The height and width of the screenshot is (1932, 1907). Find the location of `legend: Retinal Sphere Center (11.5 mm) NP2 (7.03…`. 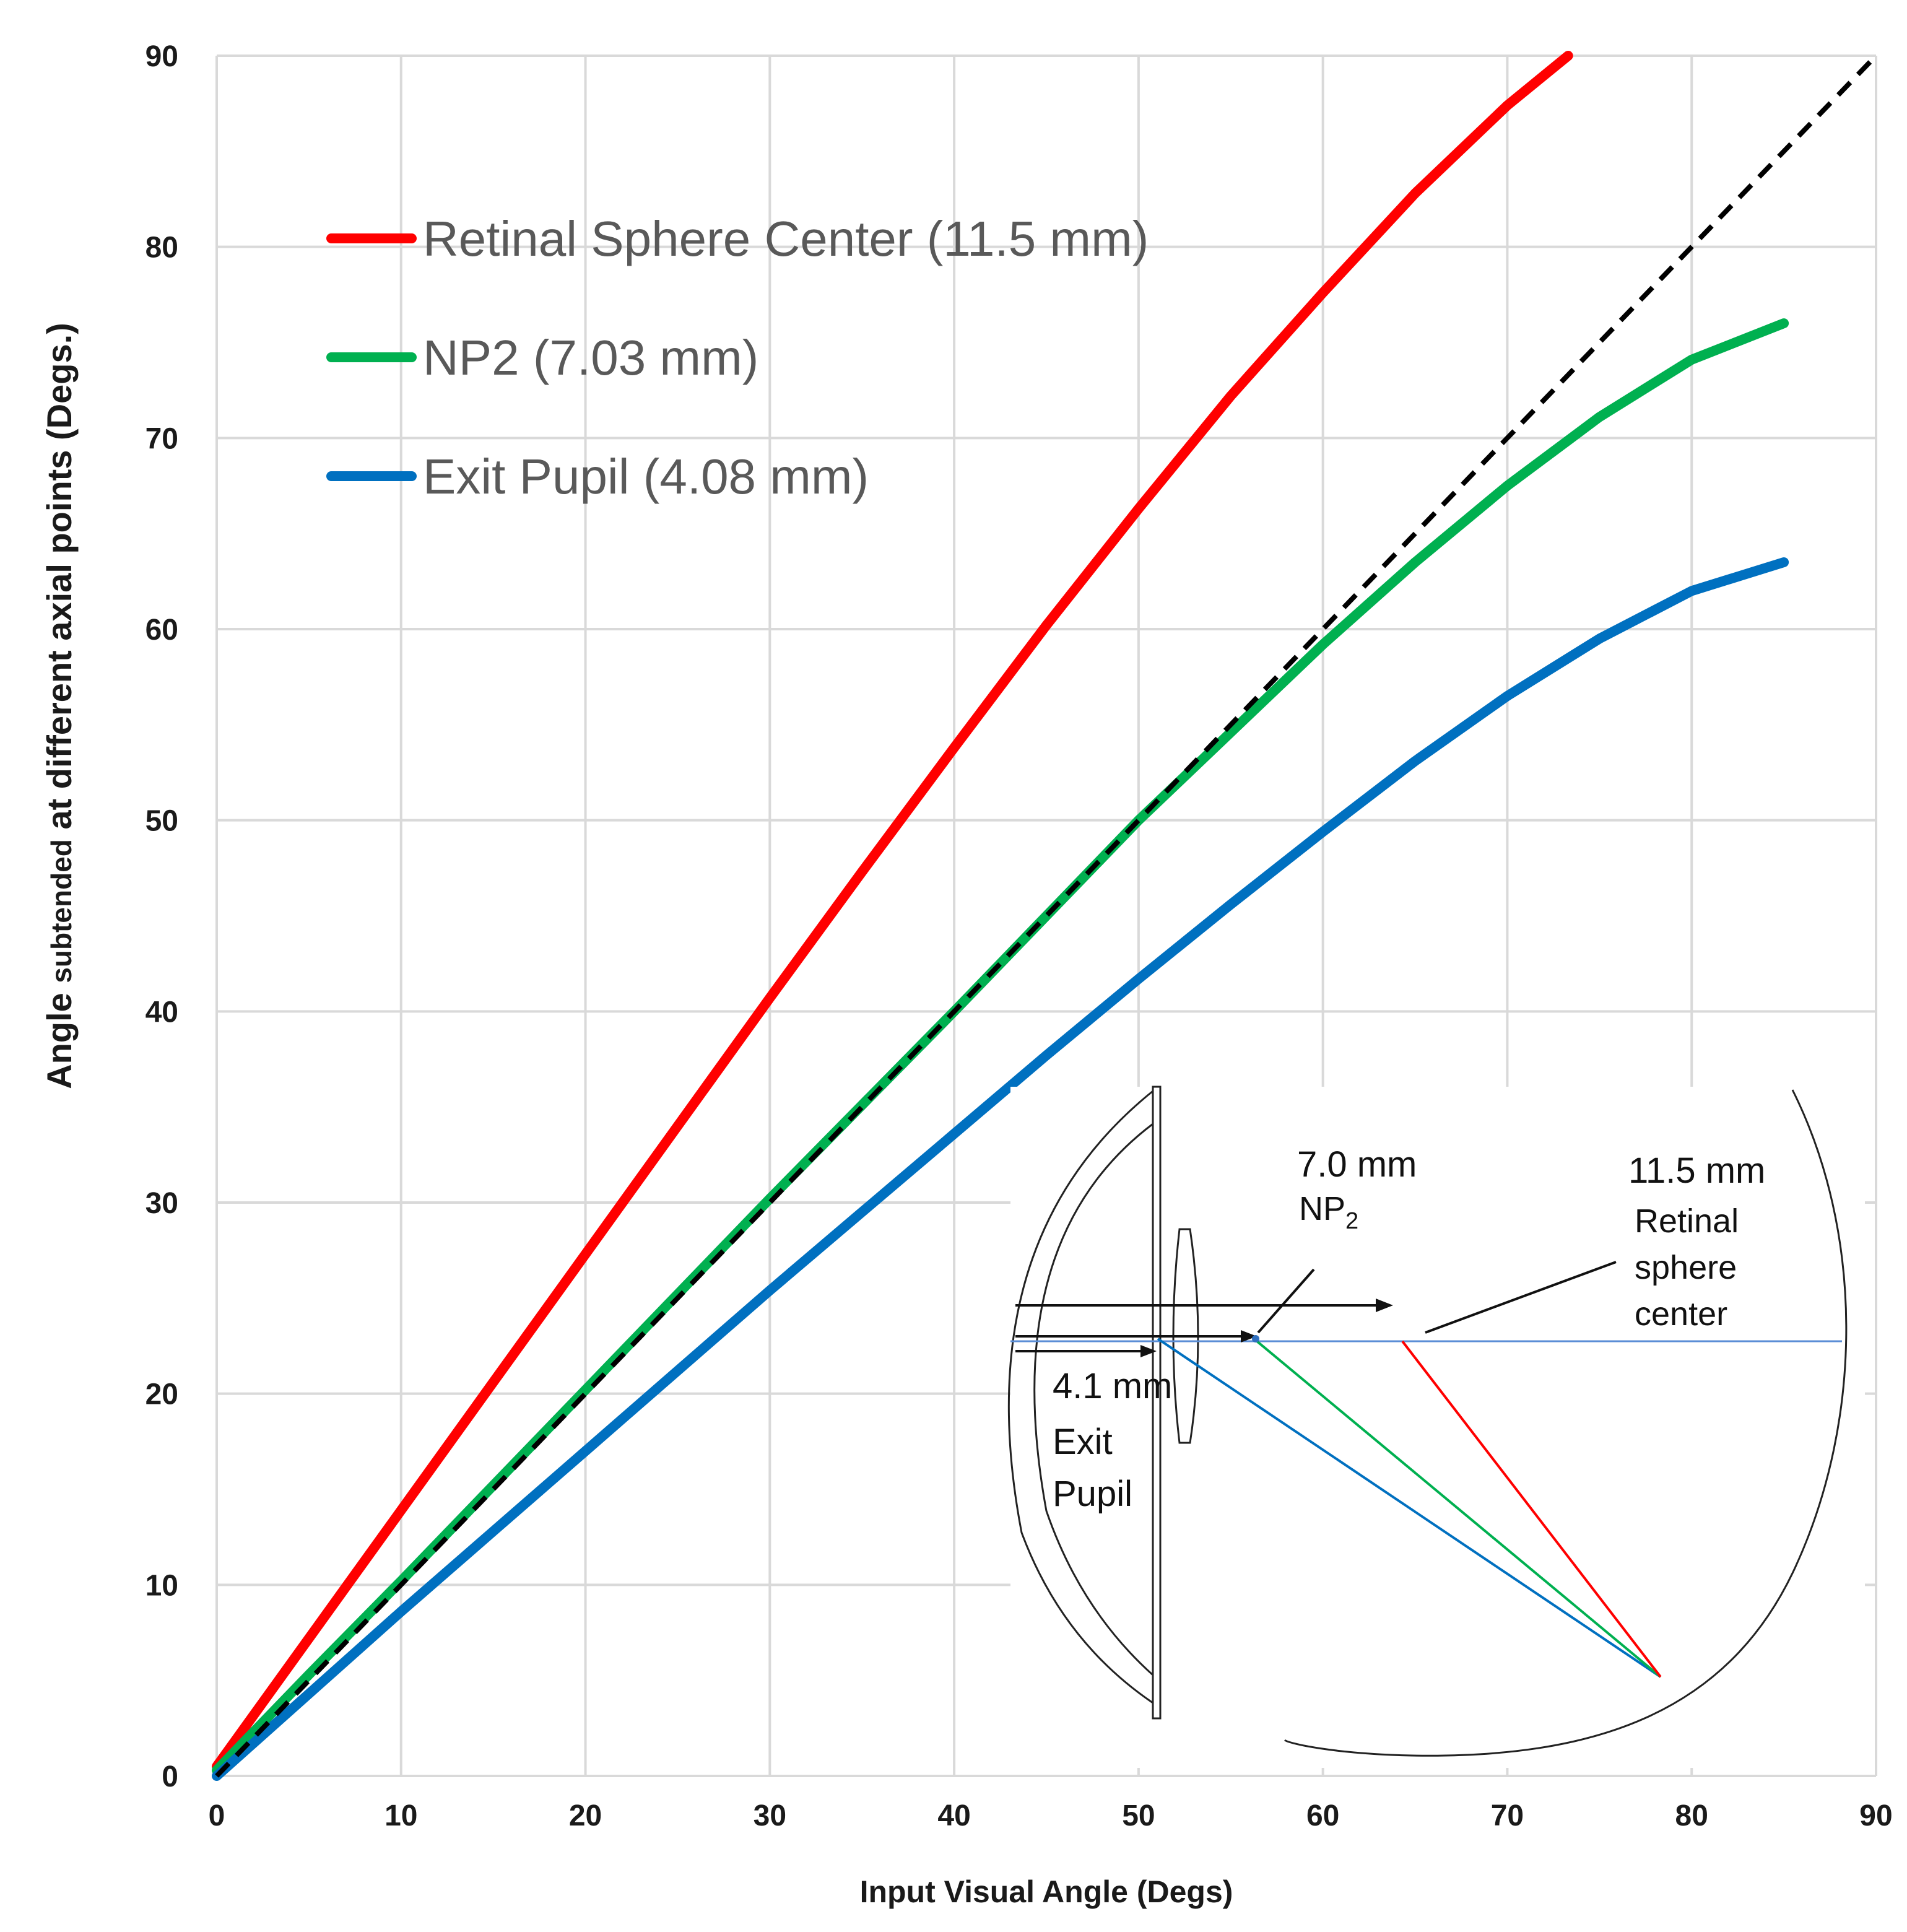

legend: Retinal Sphere Center (11.5 mm) NP2 (7.03… is located at coordinates (737, 357).